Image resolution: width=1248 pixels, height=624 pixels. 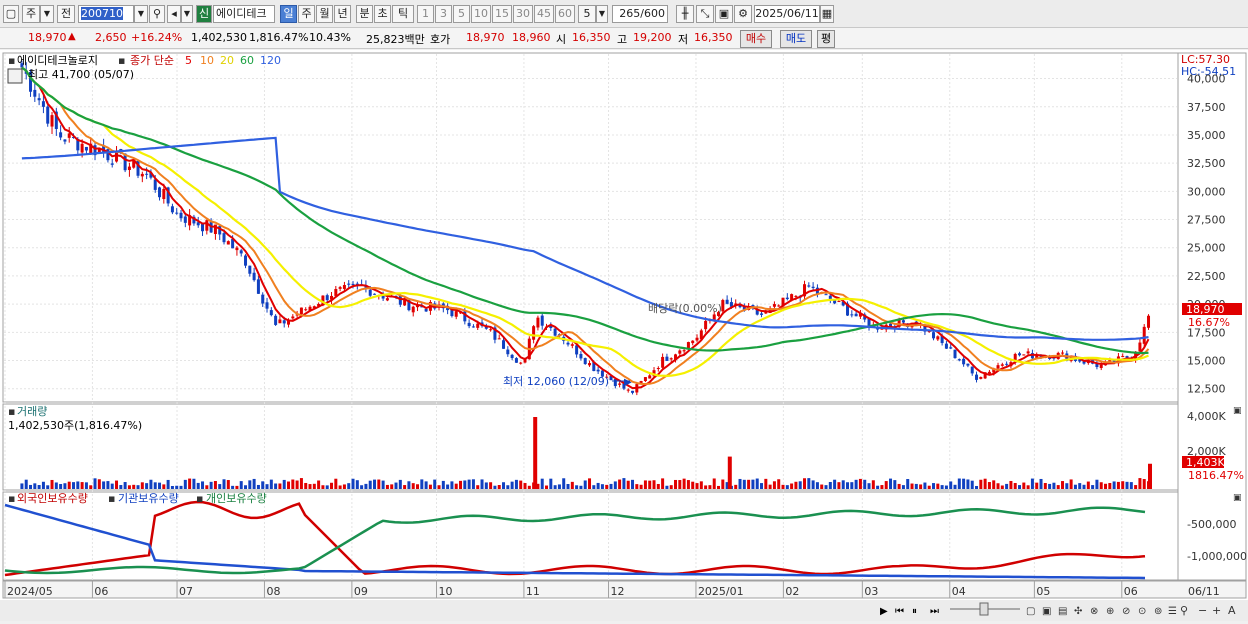 What do you see at coordinates (1142, 611) in the screenshot?
I see `tool-icon: ⊙` at bounding box center [1142, 611].